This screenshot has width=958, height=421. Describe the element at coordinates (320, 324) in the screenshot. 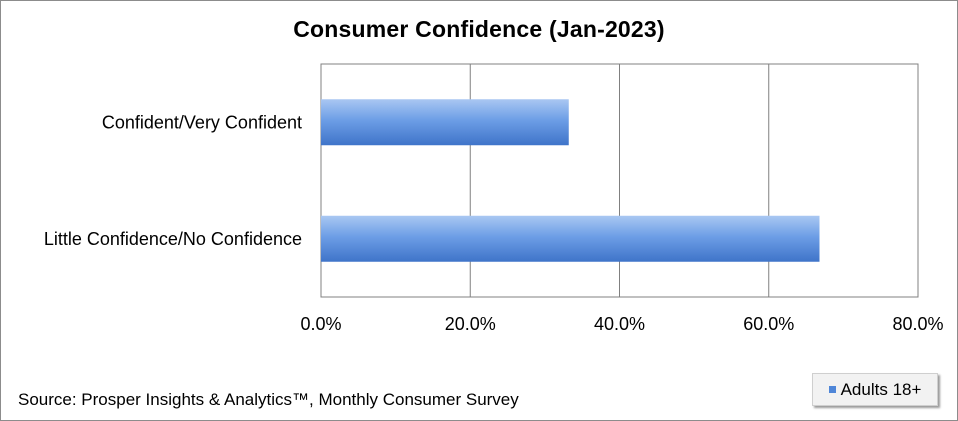

I see `x-tick-label: 0.0%` at that location.